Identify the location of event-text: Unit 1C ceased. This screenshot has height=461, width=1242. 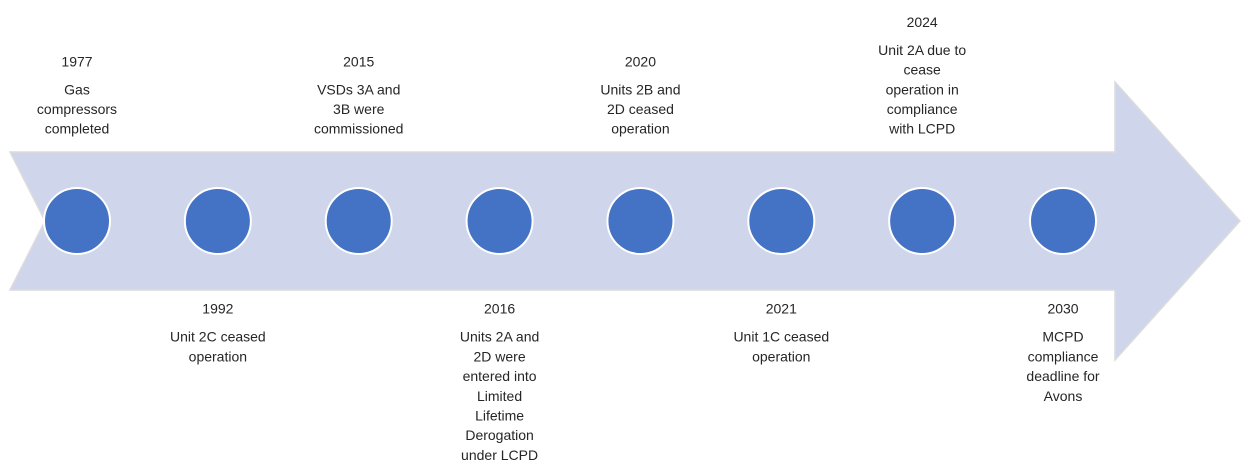
(781, 337).